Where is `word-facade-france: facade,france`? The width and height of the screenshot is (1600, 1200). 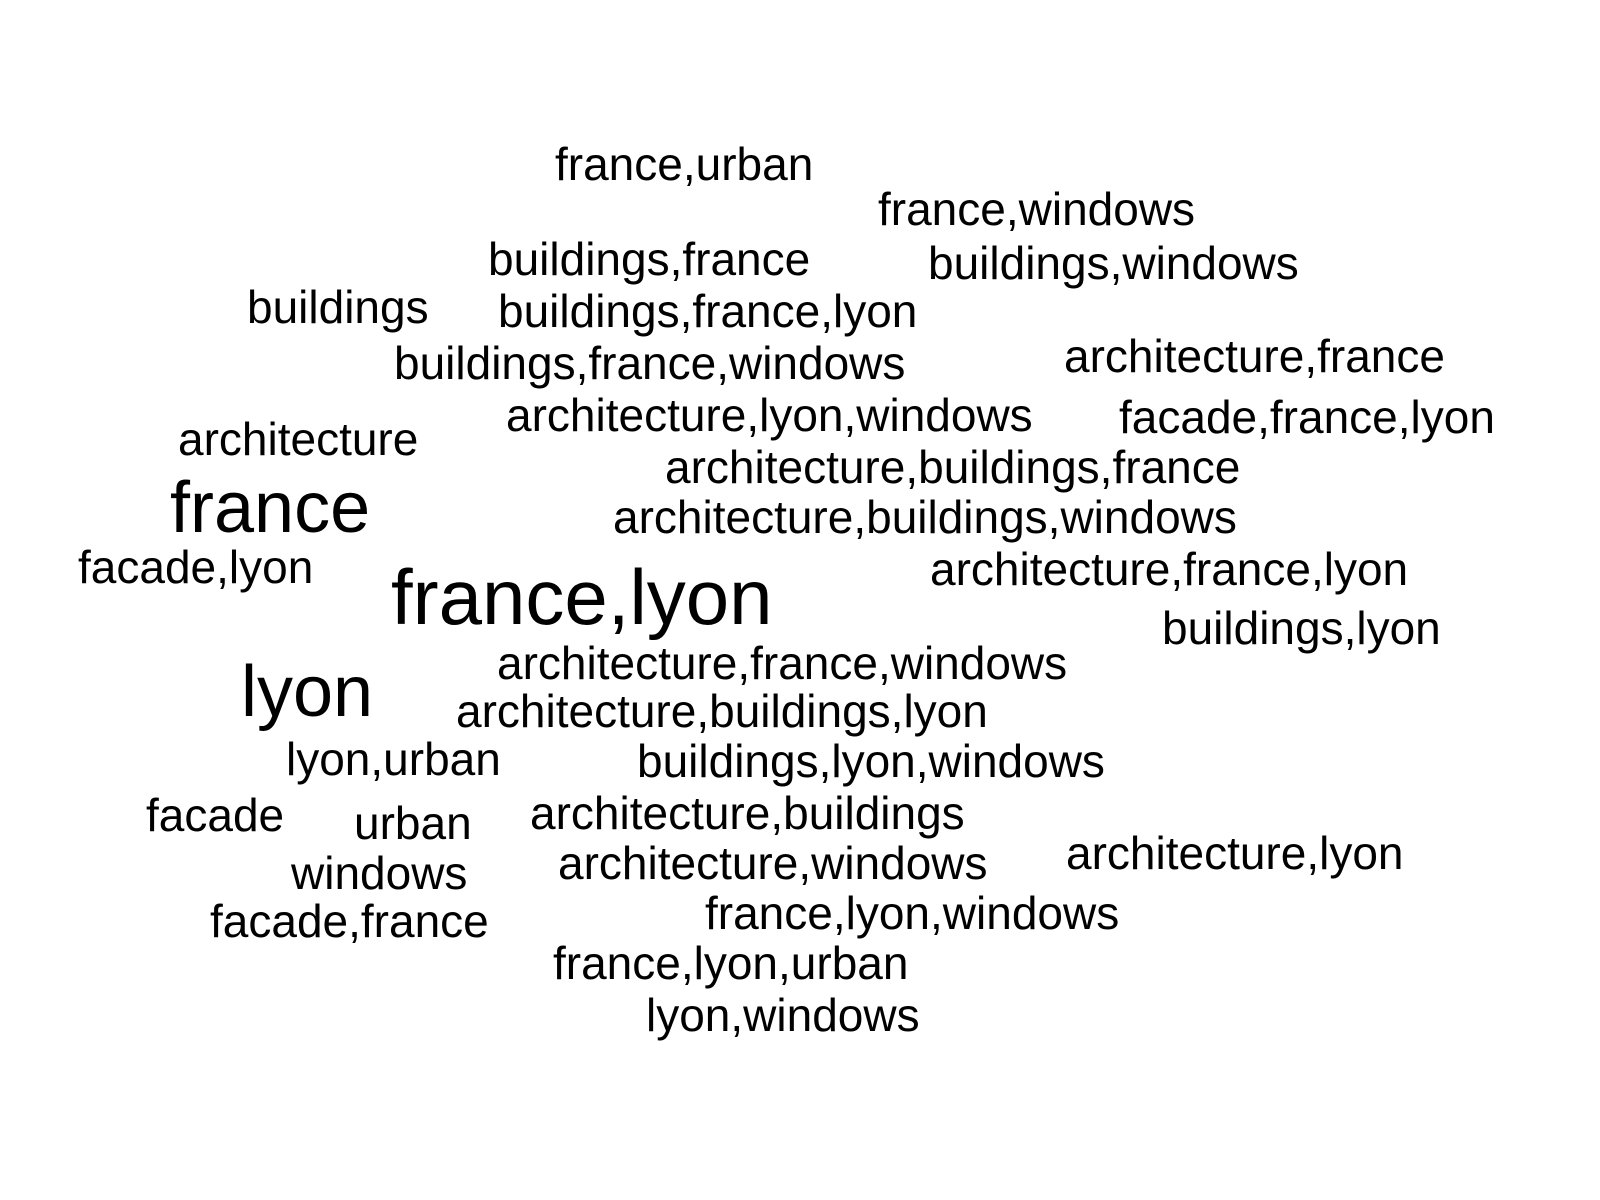
word-facade-france: facade,france is located at coordinates (349, 921).